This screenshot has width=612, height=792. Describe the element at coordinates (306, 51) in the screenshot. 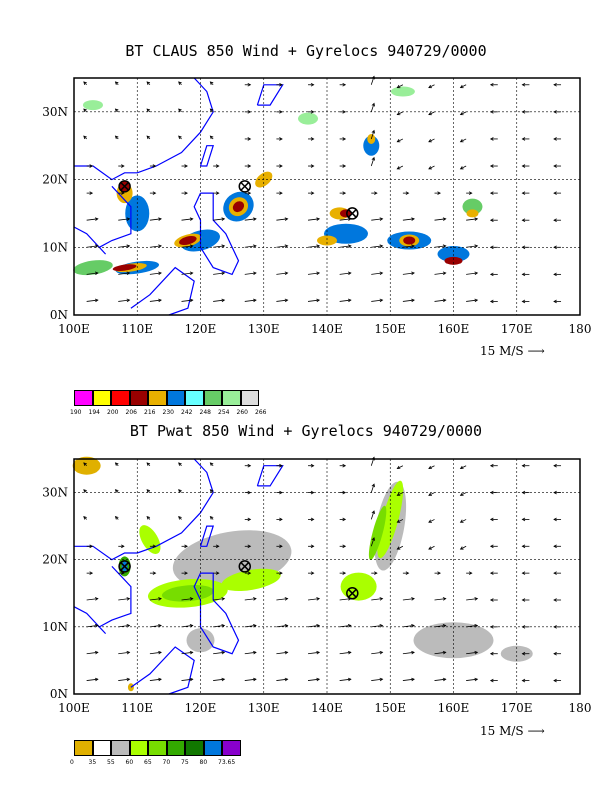

I see `panel1-title: BT CLAUS 850 Wind + Gyrelocs 940729/0000` at that location.